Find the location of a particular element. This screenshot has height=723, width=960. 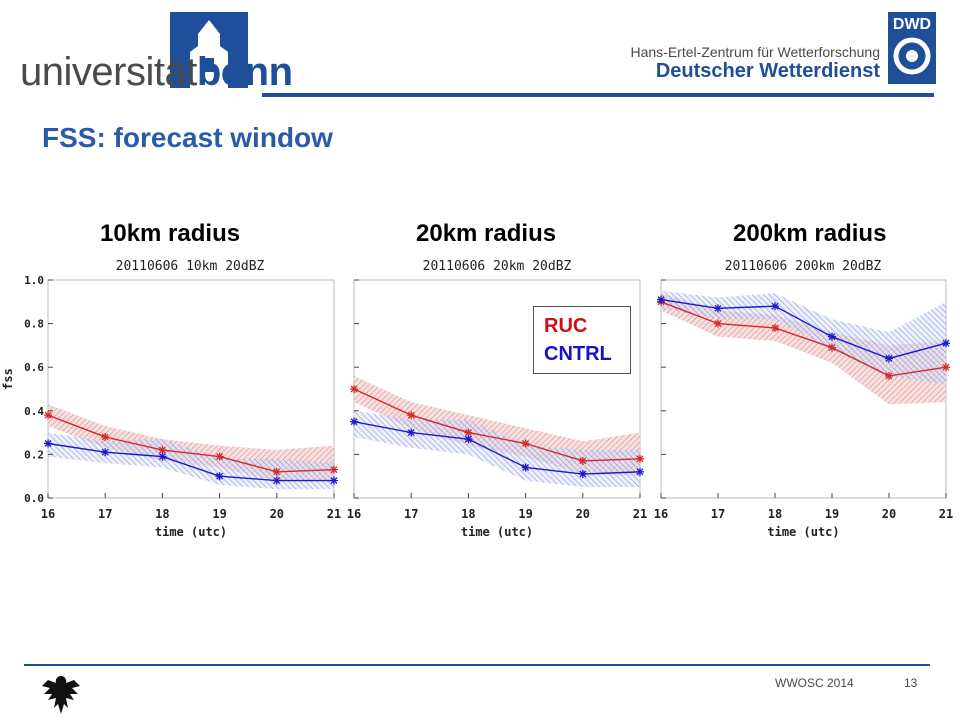

band-ruc is located at coordinates (803, 349).